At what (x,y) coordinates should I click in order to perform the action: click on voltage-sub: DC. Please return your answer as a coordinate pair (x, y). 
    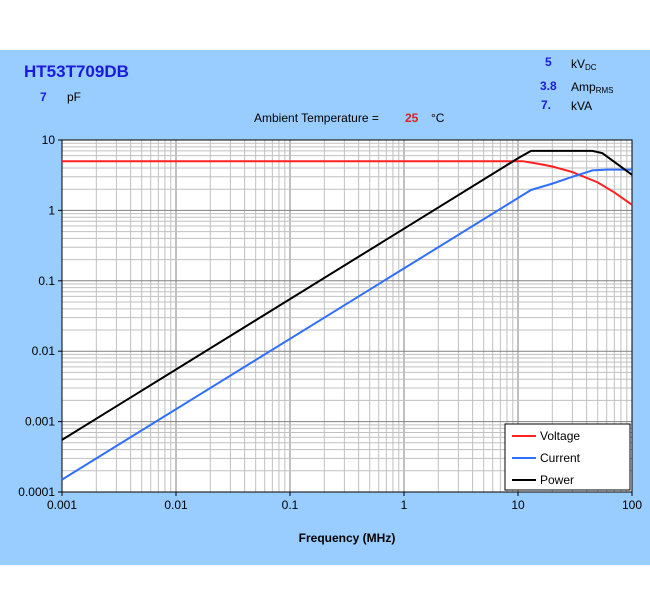
    Looking at the image, I should click on (591, 67).